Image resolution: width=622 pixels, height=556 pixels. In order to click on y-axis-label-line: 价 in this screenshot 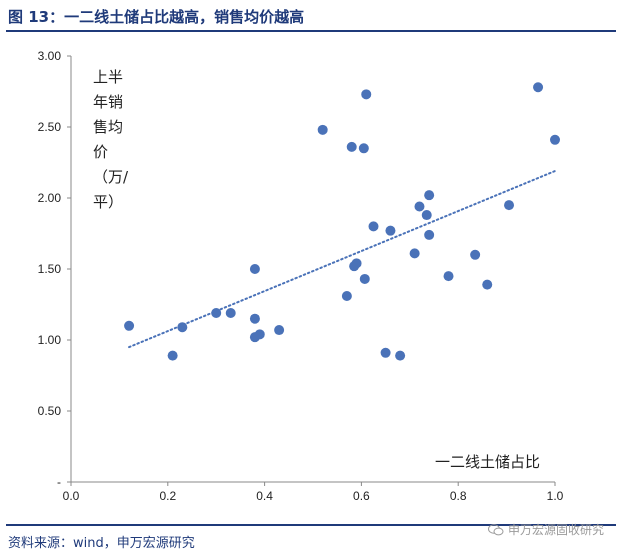, I will do `click(100, 152)`.